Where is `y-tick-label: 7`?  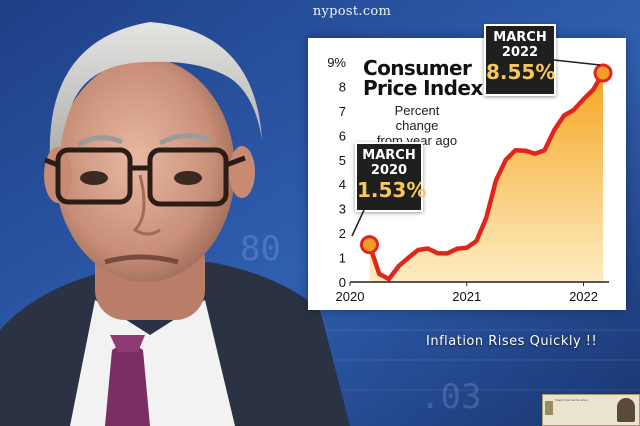 y-tick-label: 7 is located at coordinates (342, 111).